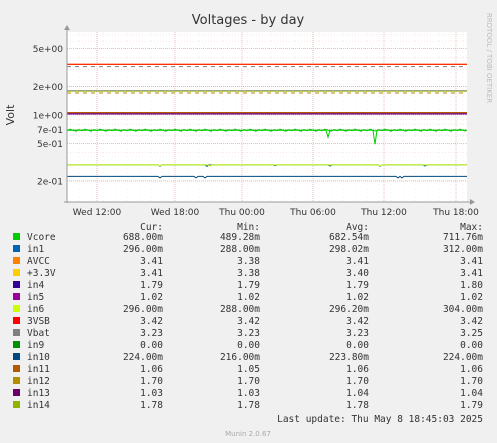 The height and width of the screenshot is (443, 497). I want to click on y-tick-label: 7e-01, so click(50, 131).